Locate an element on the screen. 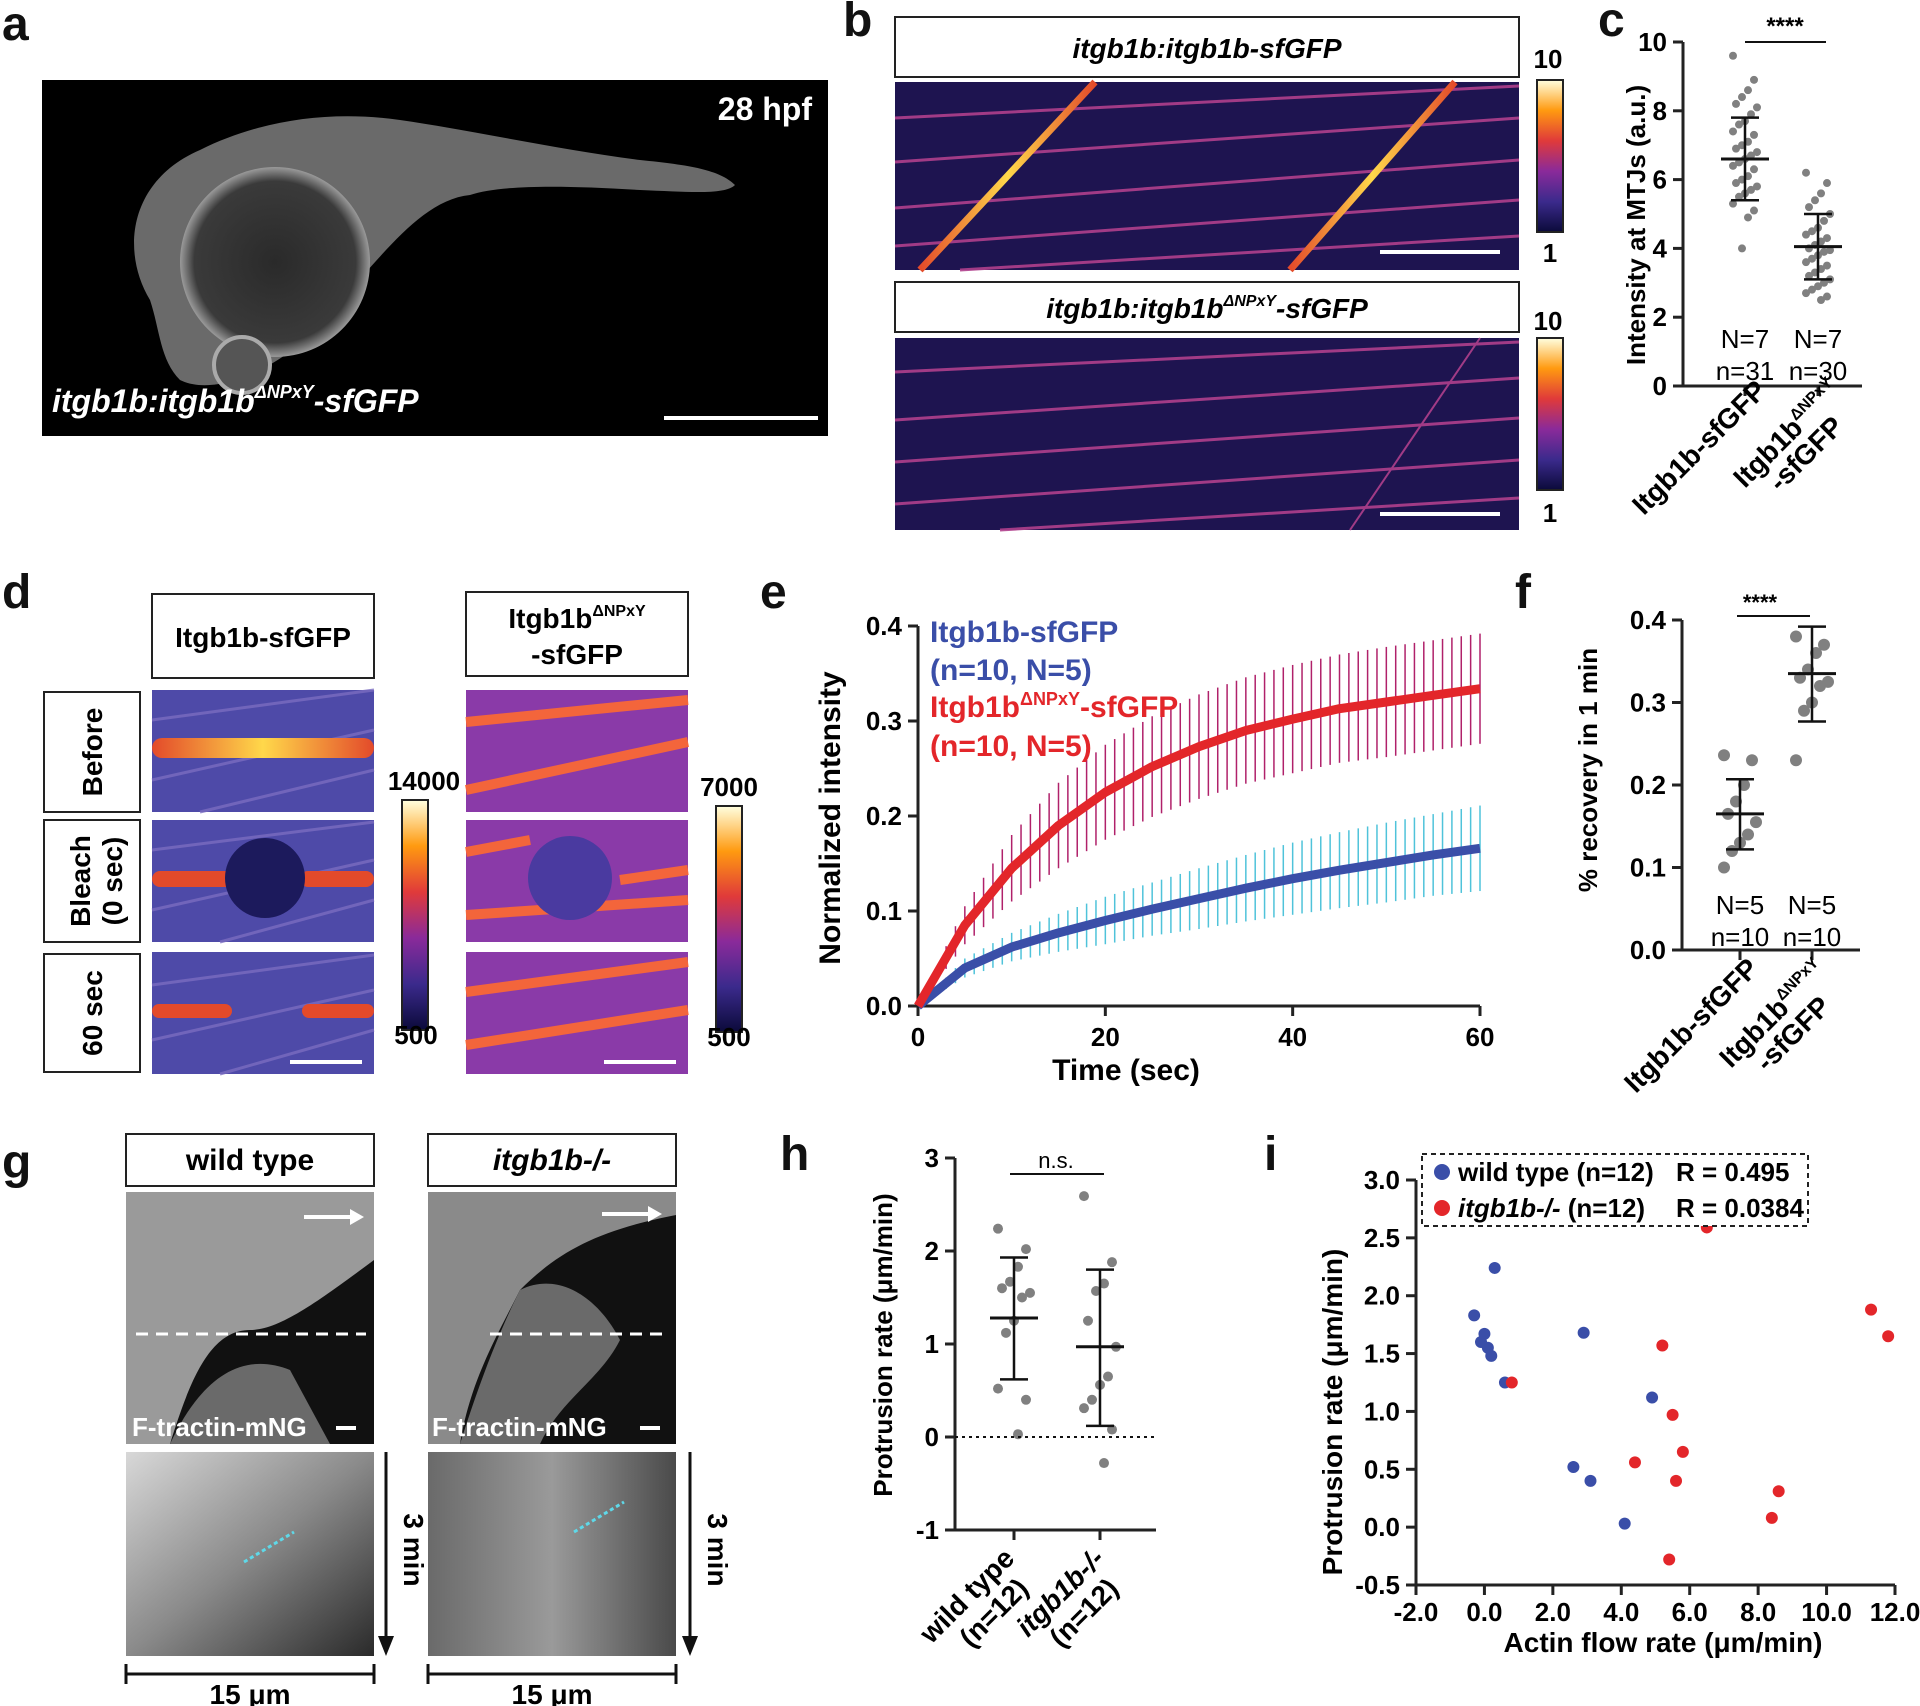  label-box-b-bottom is located at coordinates (1207, 307).